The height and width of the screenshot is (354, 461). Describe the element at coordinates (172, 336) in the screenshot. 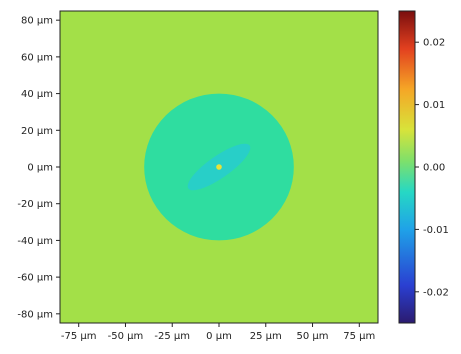

I see `x-tick-label: -25 µm` at that location.